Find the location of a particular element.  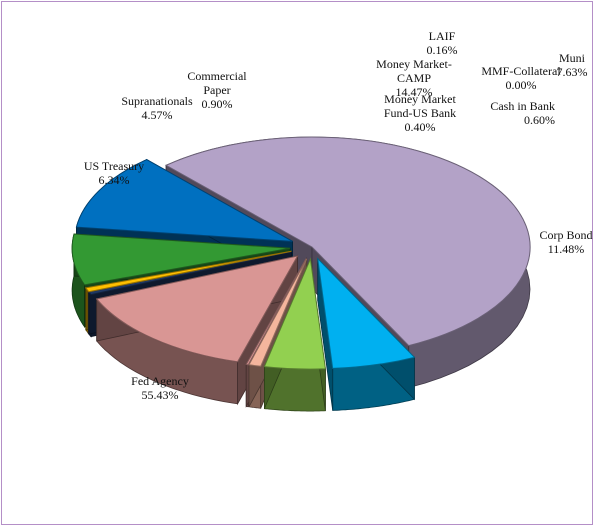

pie-slice-top-commercial-paper is located at coordinates (278, 312).